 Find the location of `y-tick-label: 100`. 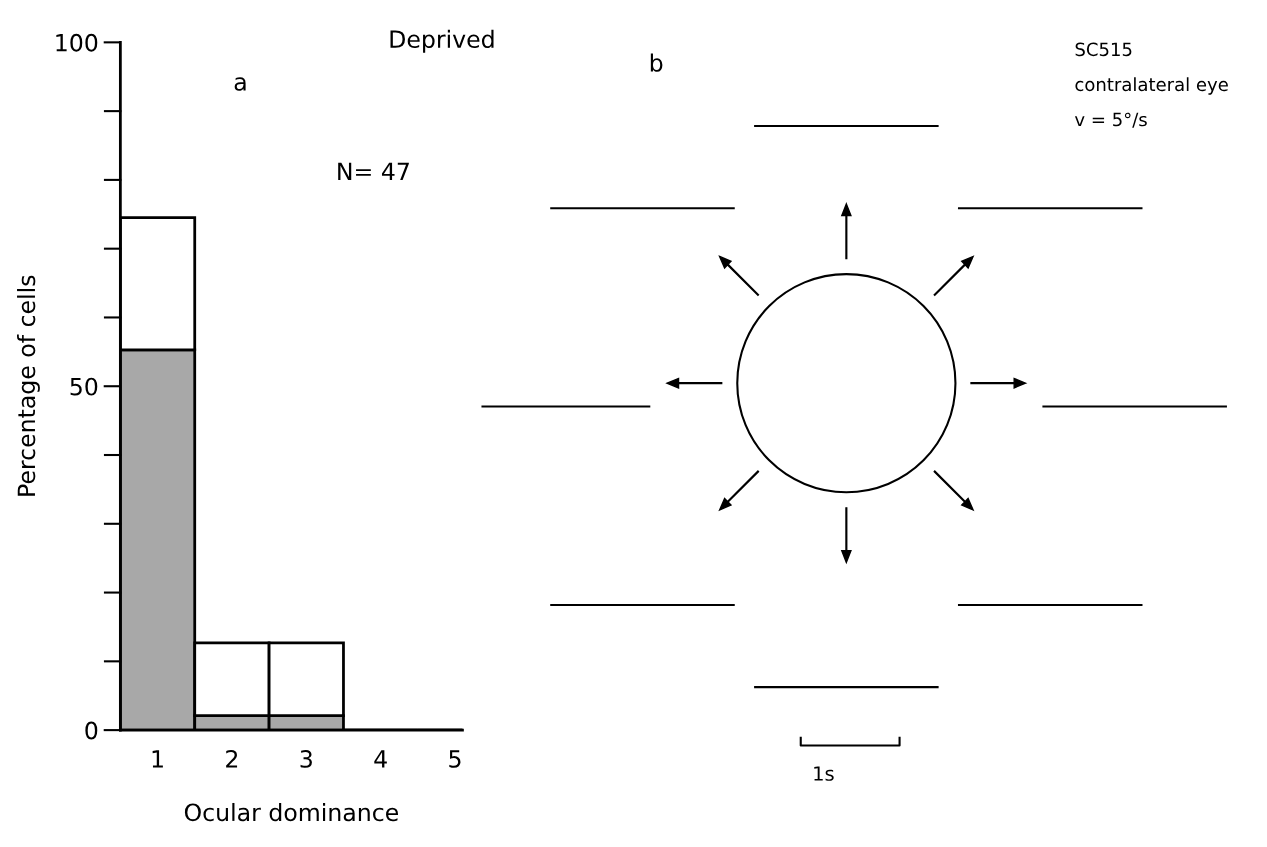

y-tick-label: 100 is located at coordinates (77, 42).